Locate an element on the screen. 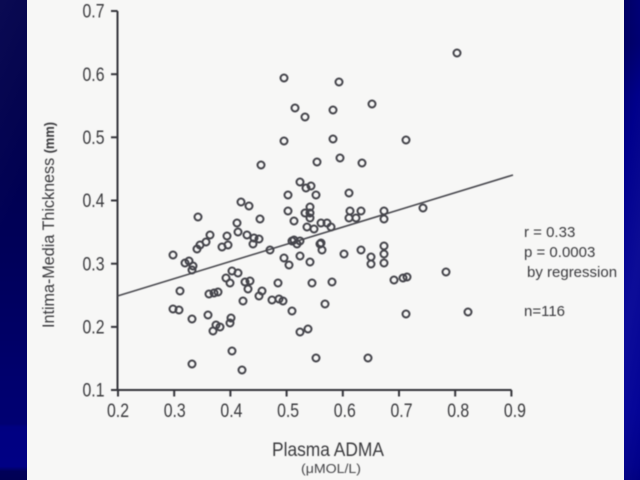 This screenshot has height=480, width=640. svg-text: by regression is located at coordinates (572, 272).